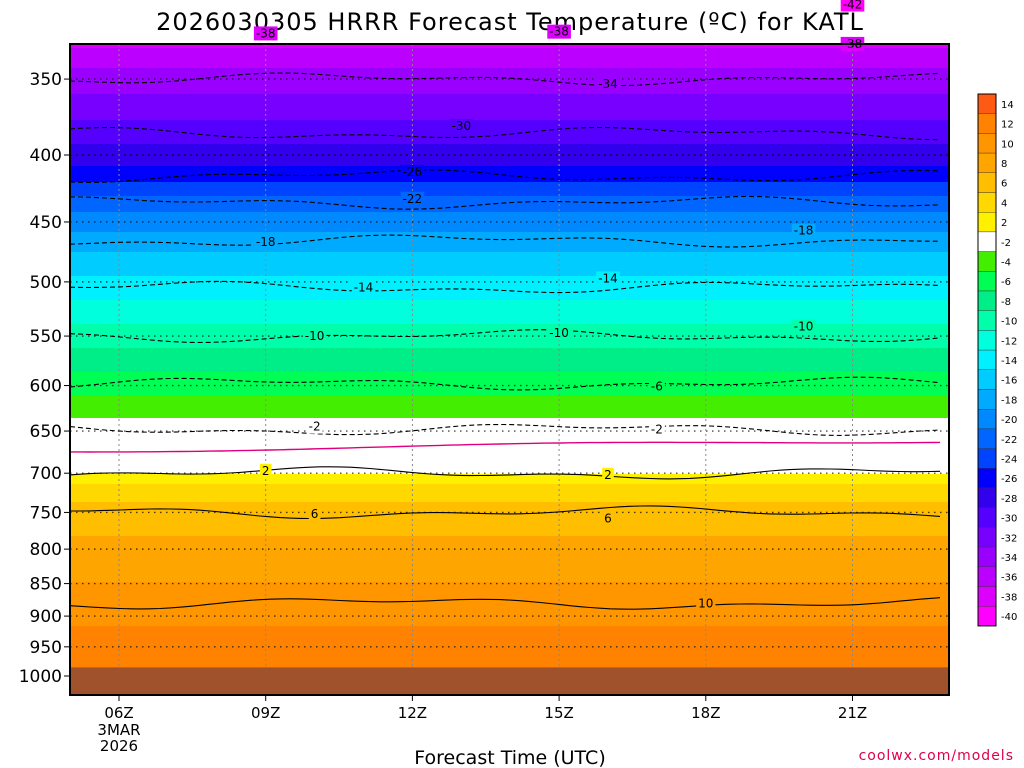 The height and width of the screenshot is (768, 1024). What do you see at coordinates (1004, 203) in the screenshot?
I see `colorbar-label: 4` at bounding box center [1004, 203].